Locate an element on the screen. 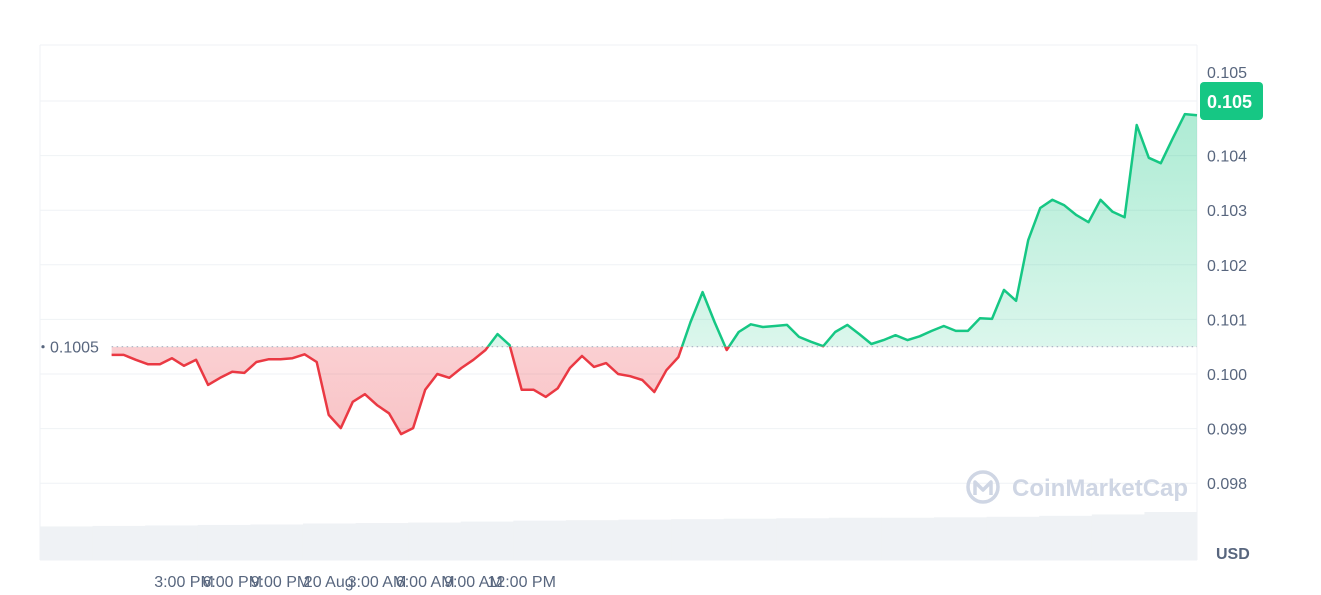  price-line-down is located at coordinates (468, 391).